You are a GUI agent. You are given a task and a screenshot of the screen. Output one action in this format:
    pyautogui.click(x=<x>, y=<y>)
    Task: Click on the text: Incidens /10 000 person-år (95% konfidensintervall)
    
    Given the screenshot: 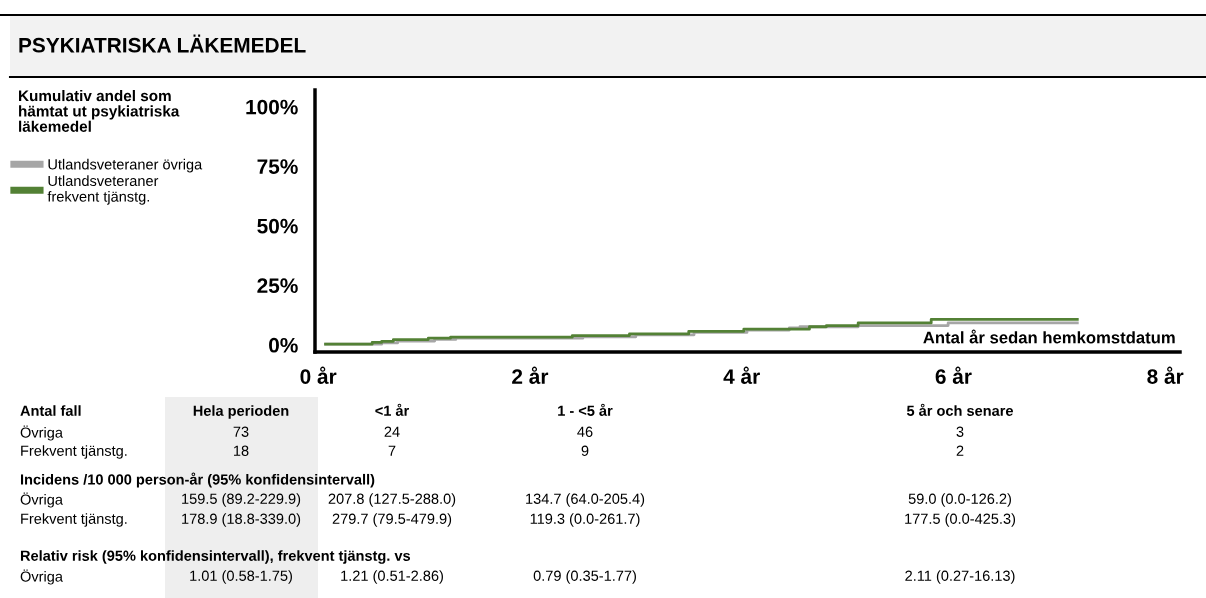 What is the action you would take?
    pyautogui.click(x=197, y=480)
    